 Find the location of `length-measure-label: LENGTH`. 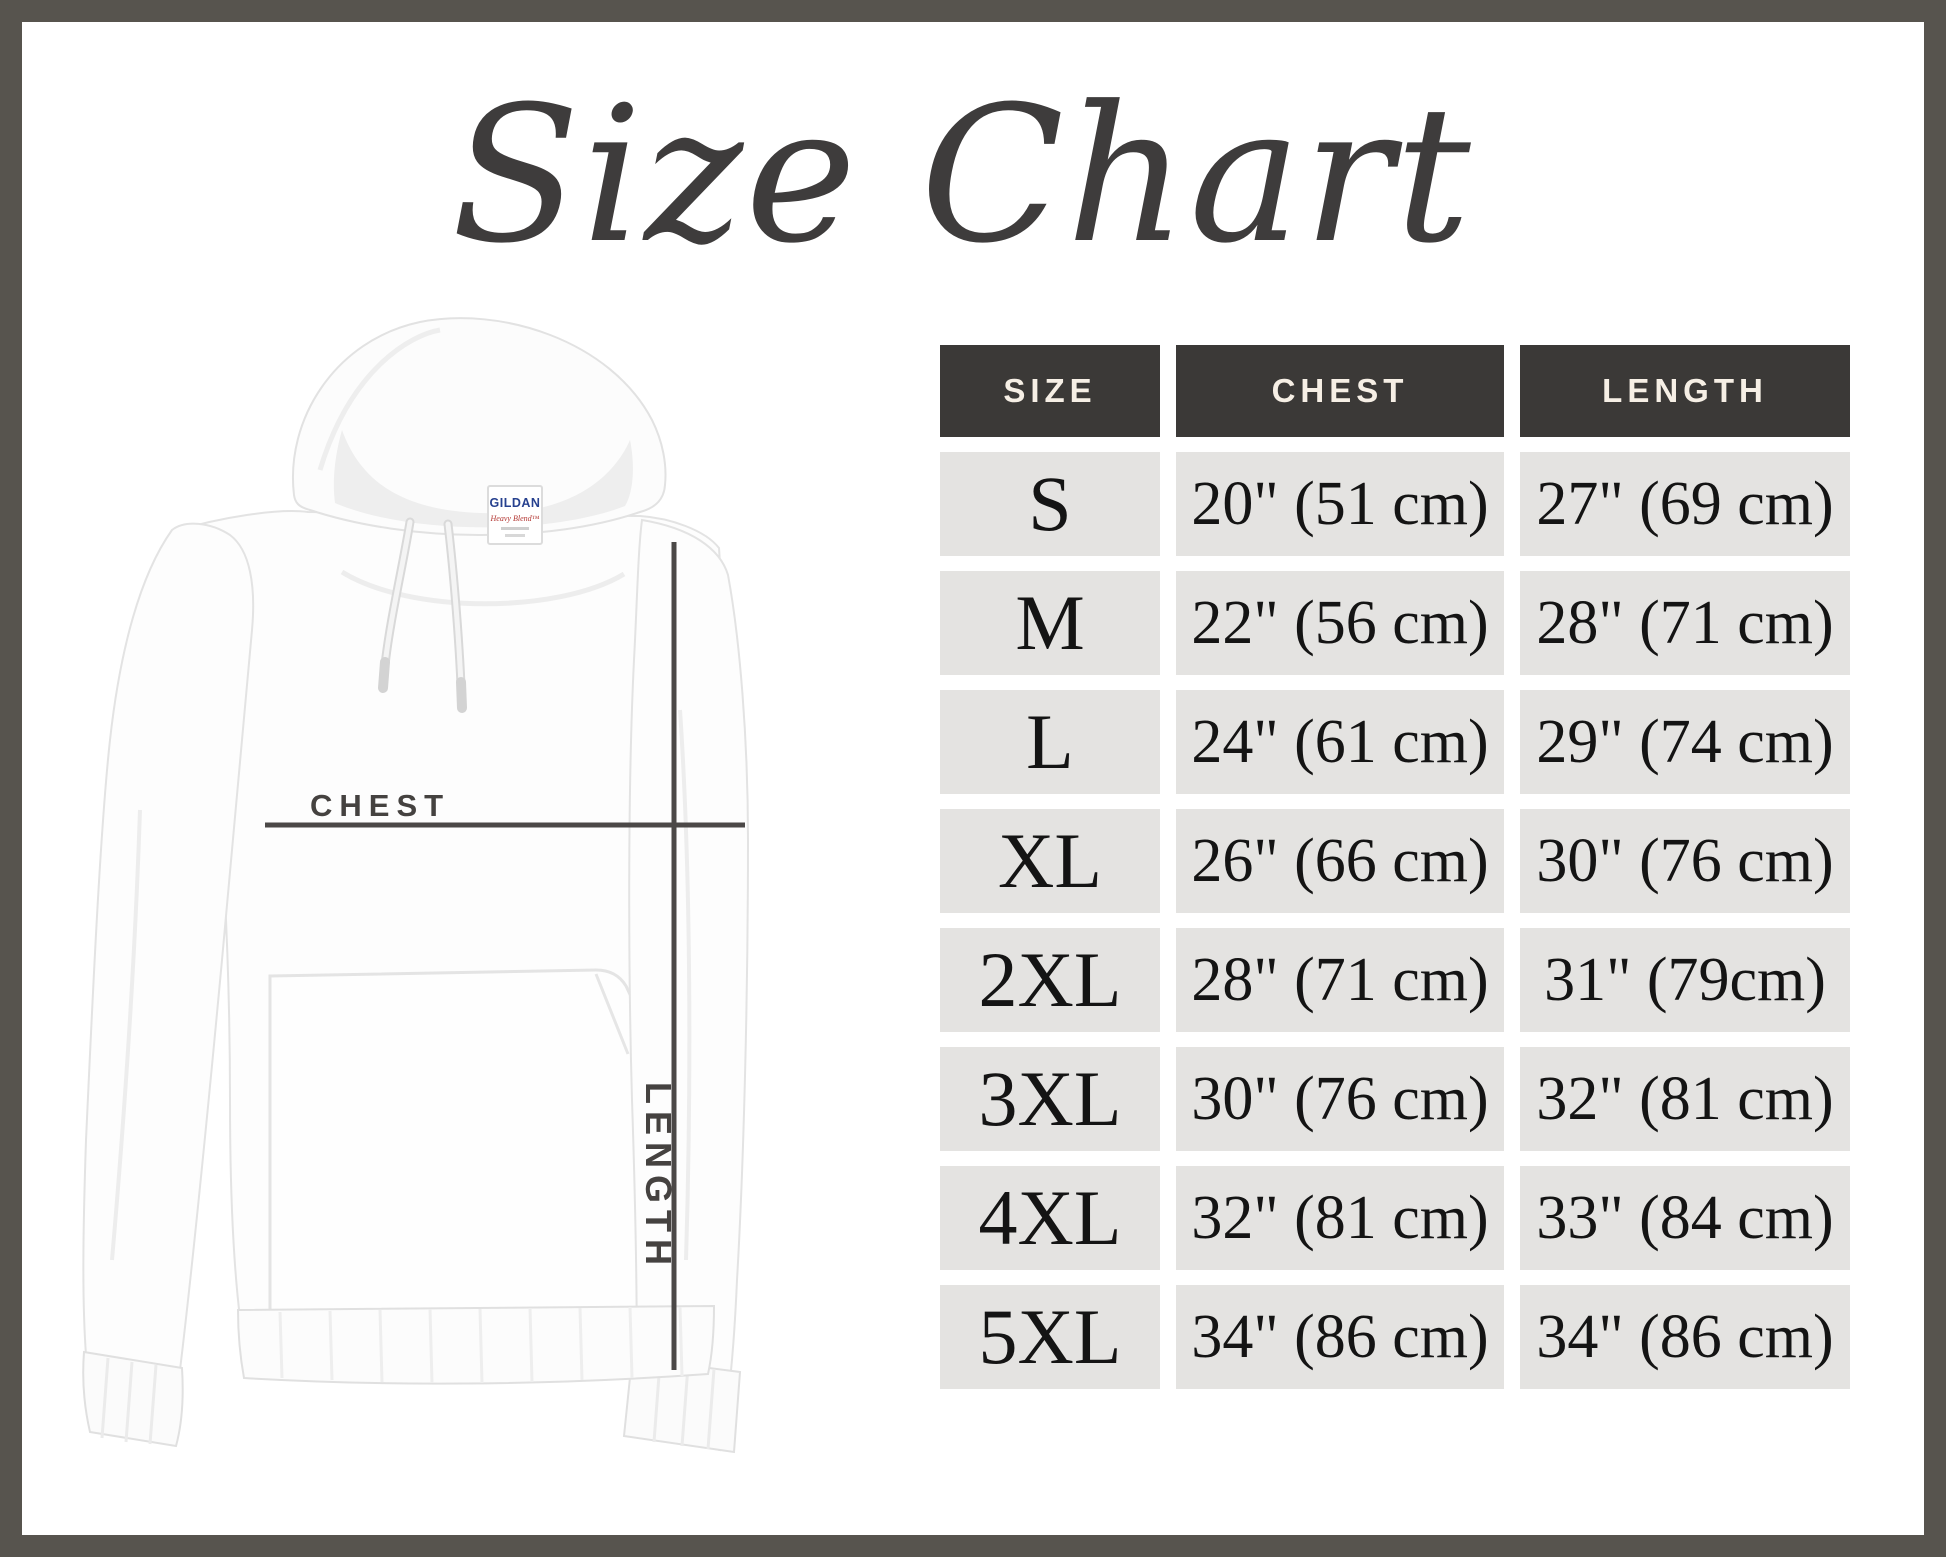

length-measure-label: LENGTH is located at coordinates (658, 1177).